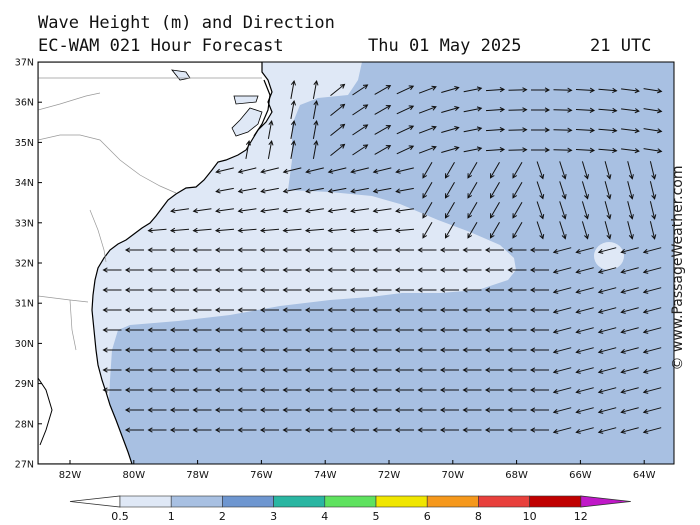 The image size is (700, 525). What do you see at coordinates (222, 516) in the screenshot?
I see `legend-label: 2` at bounding box center [222, 516].